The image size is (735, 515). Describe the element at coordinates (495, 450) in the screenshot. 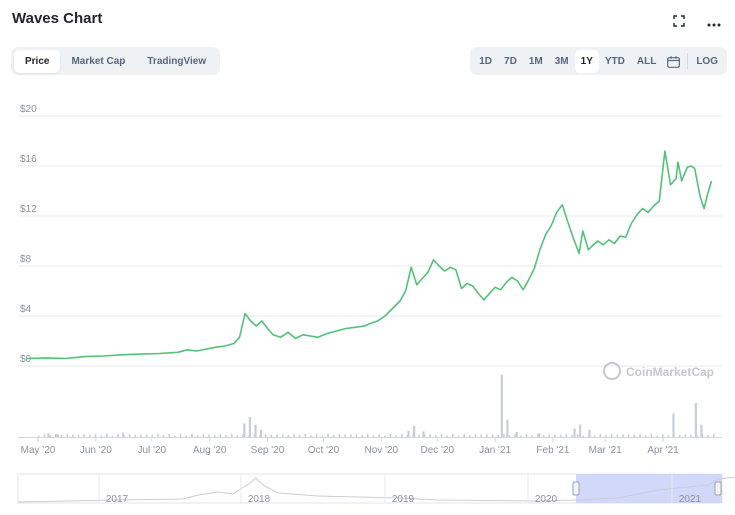

I see `x-tick-label: Jan '21` at that location.